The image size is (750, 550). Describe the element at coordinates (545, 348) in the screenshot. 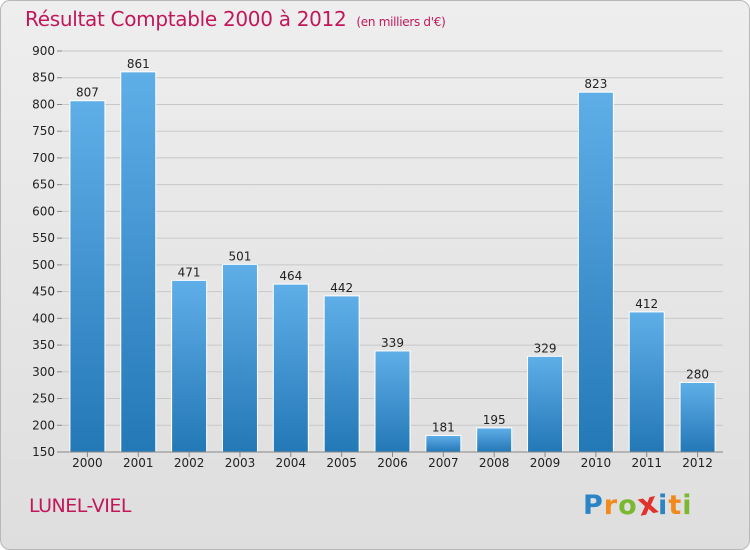

I see `value-label-2009: 329` at that location.